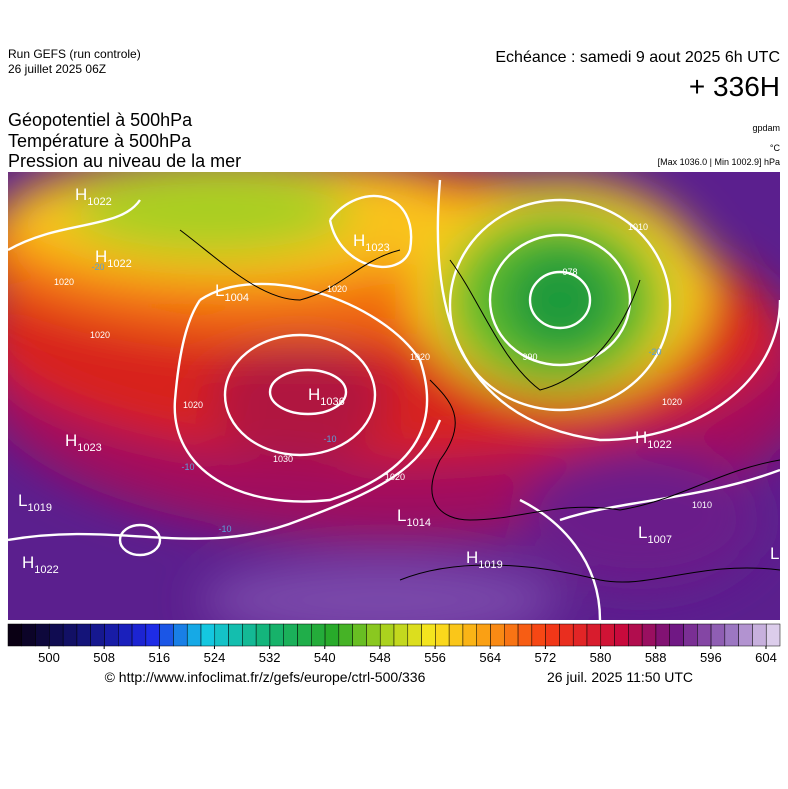 The height and width of the screenshot is (789, 788). I want to click on center-value: 1007, so click(659, 540).